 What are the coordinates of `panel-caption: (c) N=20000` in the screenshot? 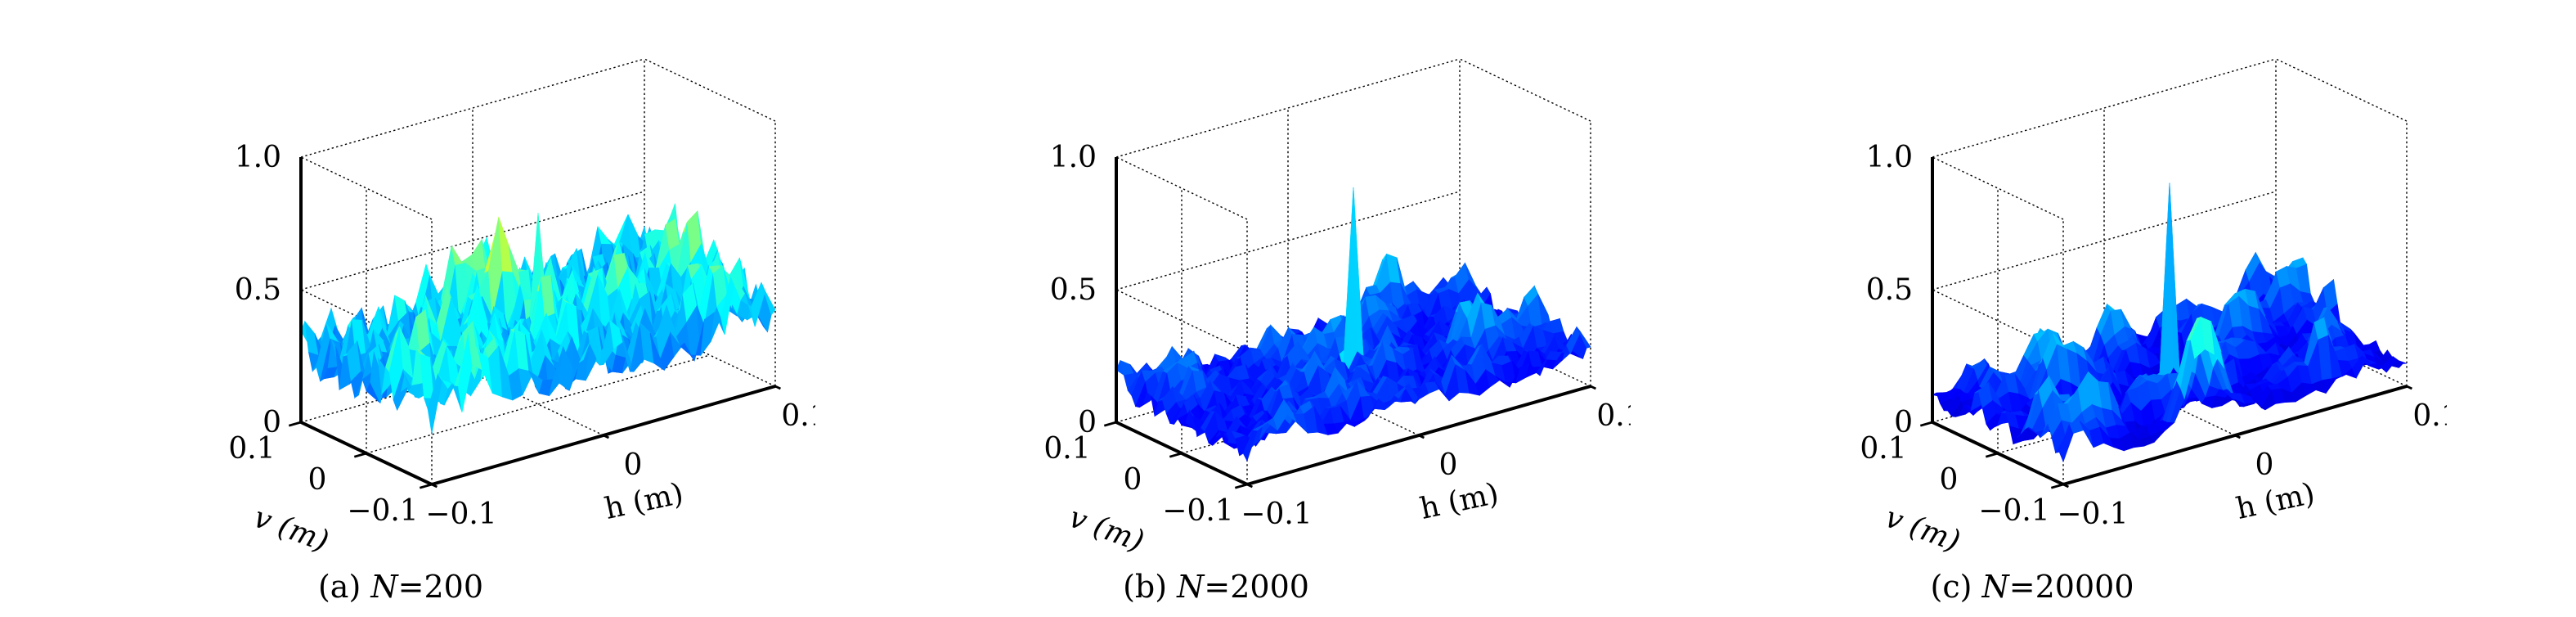 It's located at (2033, 587).